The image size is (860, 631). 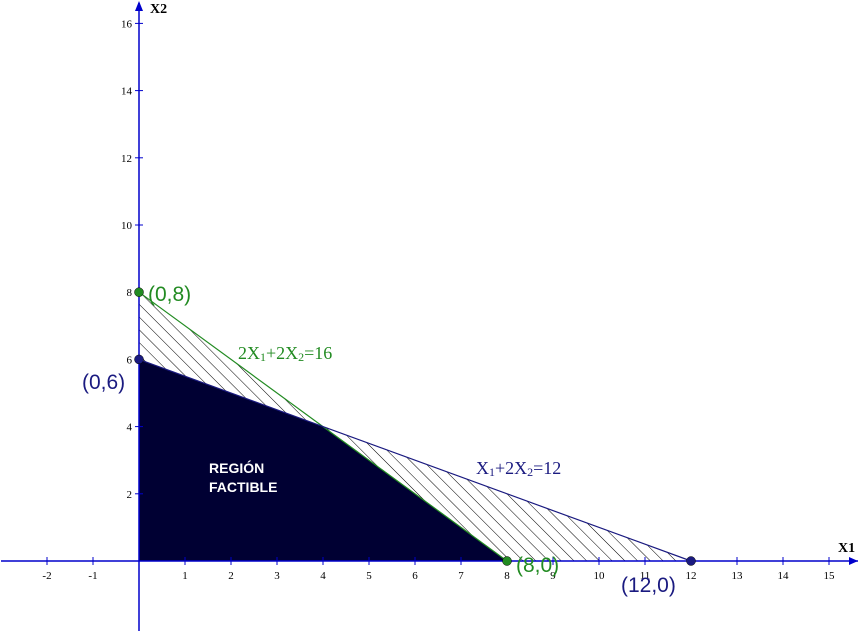 What do you see at coordinates (243, 487) in the screenshot?
I see `feasible-region-label-line2: FACTIBLE` at bounding box center [243, 487].